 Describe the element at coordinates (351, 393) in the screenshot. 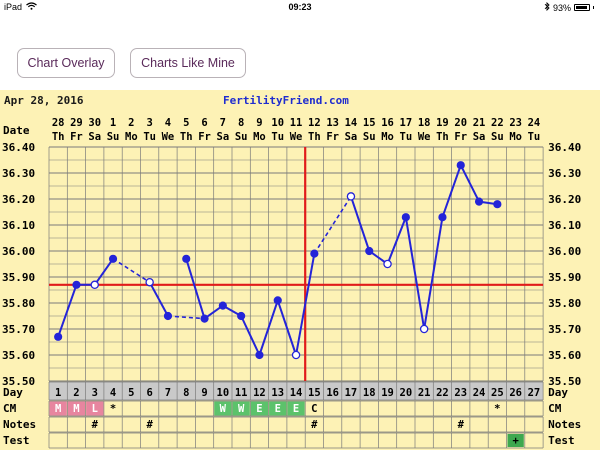

I see `day-value: 17` at that location.